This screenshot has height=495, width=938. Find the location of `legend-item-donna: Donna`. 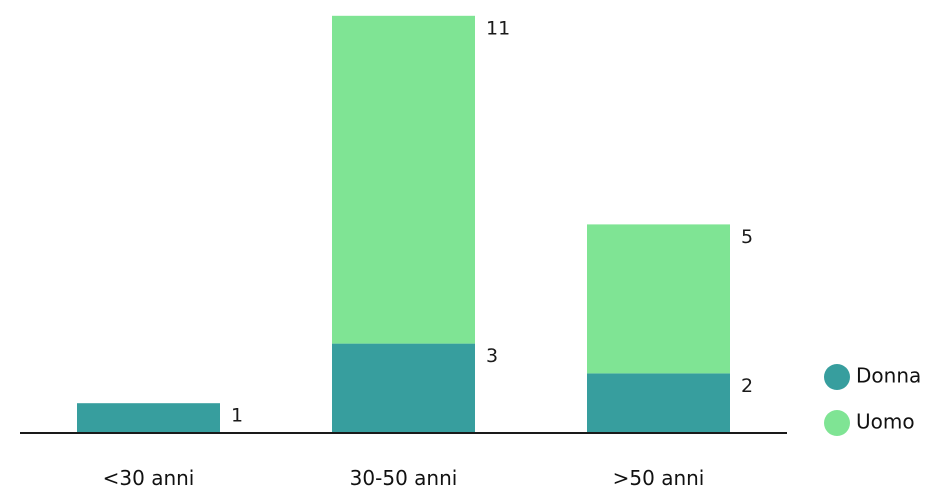

legend-item-donna: Donna is located at coordinates (872, 377).